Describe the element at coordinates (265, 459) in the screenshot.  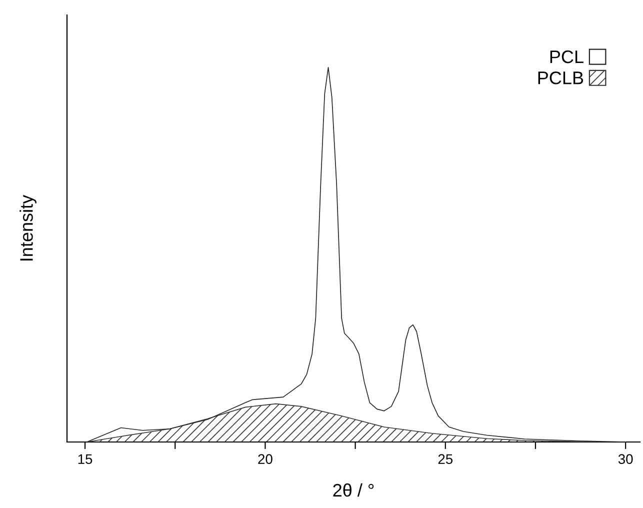
I see `x-tick-label: 20` at that location.